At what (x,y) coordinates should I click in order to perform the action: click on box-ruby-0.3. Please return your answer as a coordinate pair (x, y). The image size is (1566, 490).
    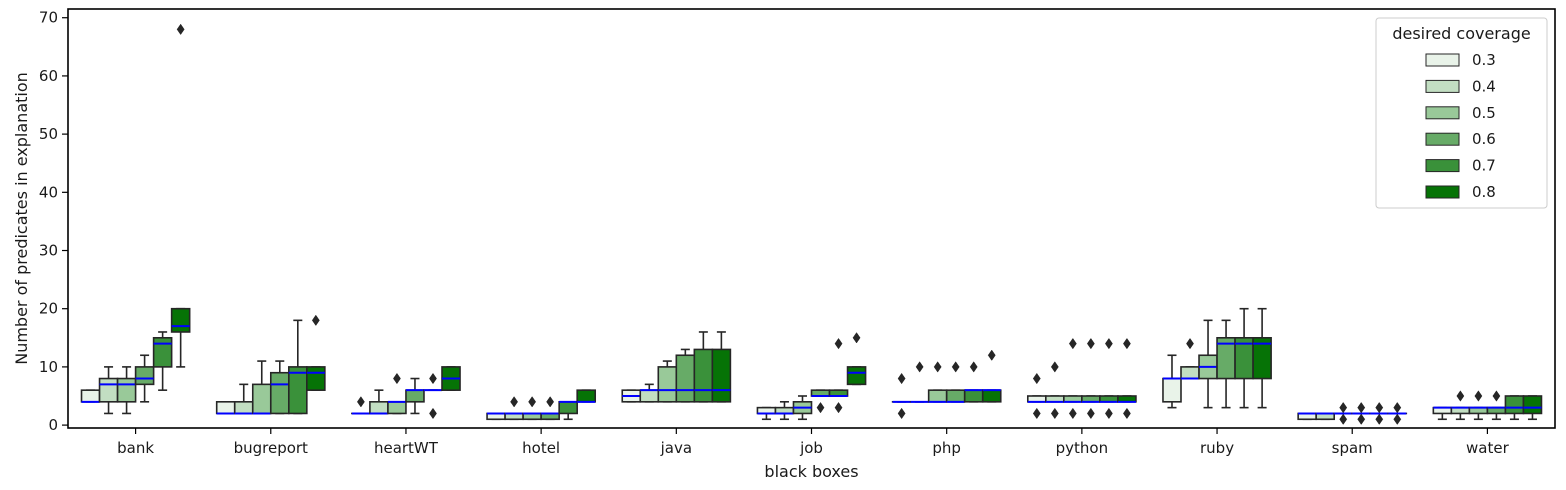
    Looking at the image, I should click on (1172, 381).